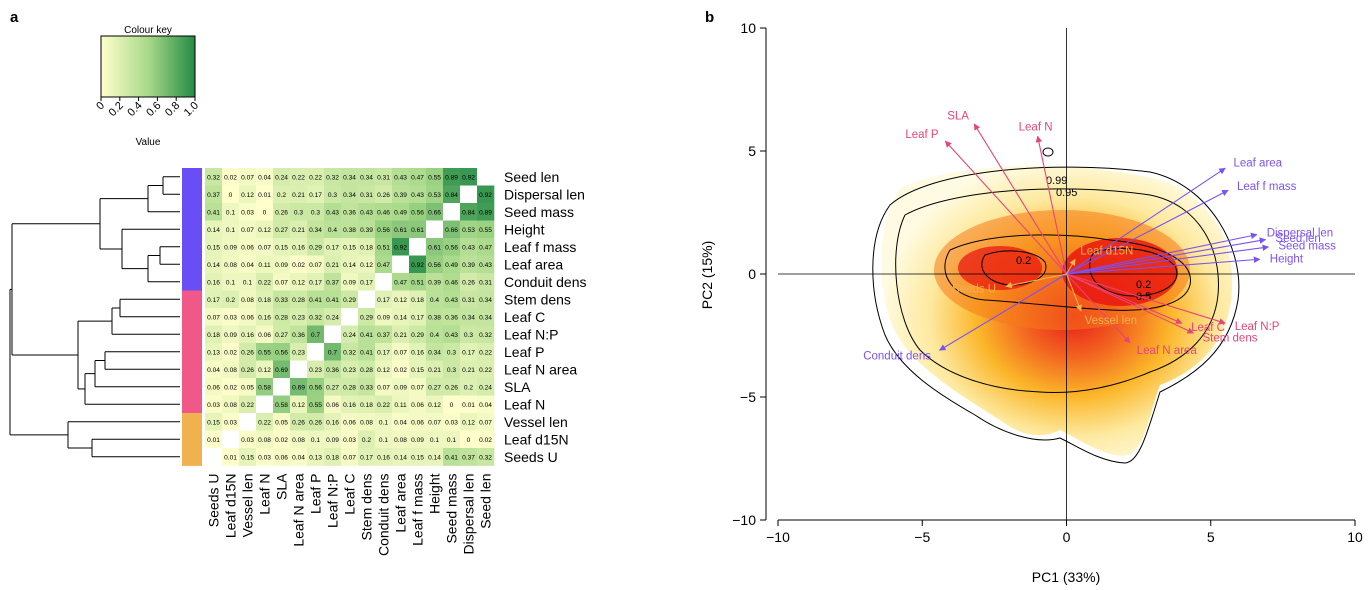 Image resolution: width=1368 pixels, height=590 pixels. Describe the element at coordinates (1355, 537) in the screenshot. I see `x-tick-label: 10` at that location.